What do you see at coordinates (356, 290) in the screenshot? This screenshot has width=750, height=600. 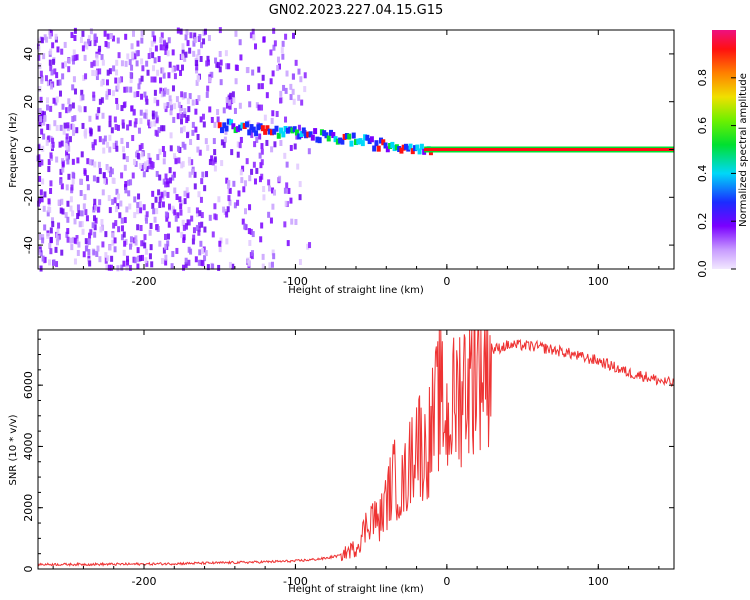 I see `spectrogram-xlabel: Height of straight line (km)` at bounding box center [356, 290].